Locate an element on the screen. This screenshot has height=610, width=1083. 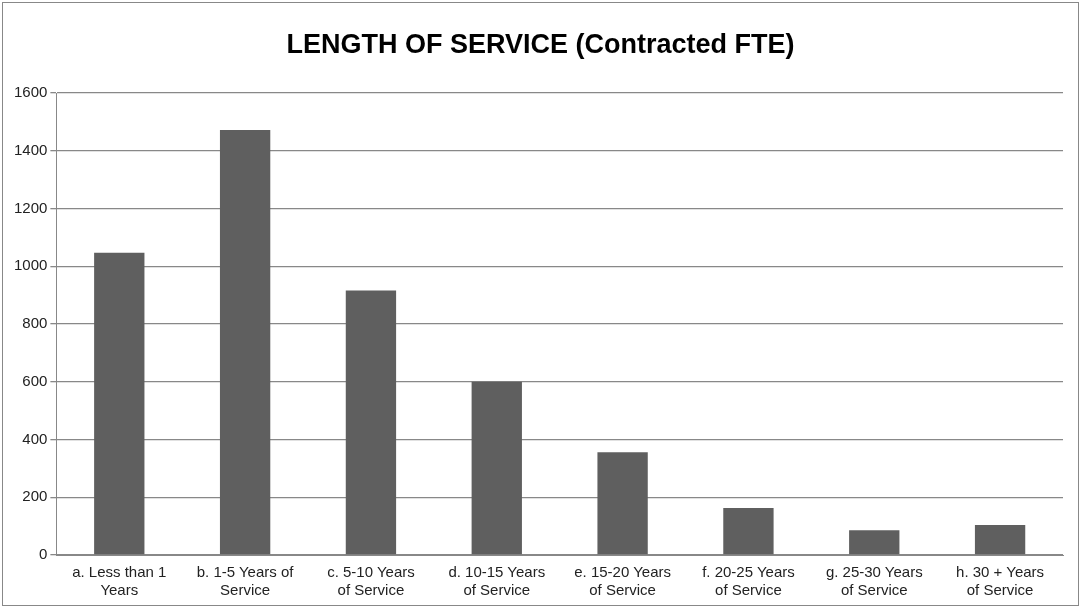
x-tick-label: e. 15-20 Years of Service is located at coordinates (622, 581).